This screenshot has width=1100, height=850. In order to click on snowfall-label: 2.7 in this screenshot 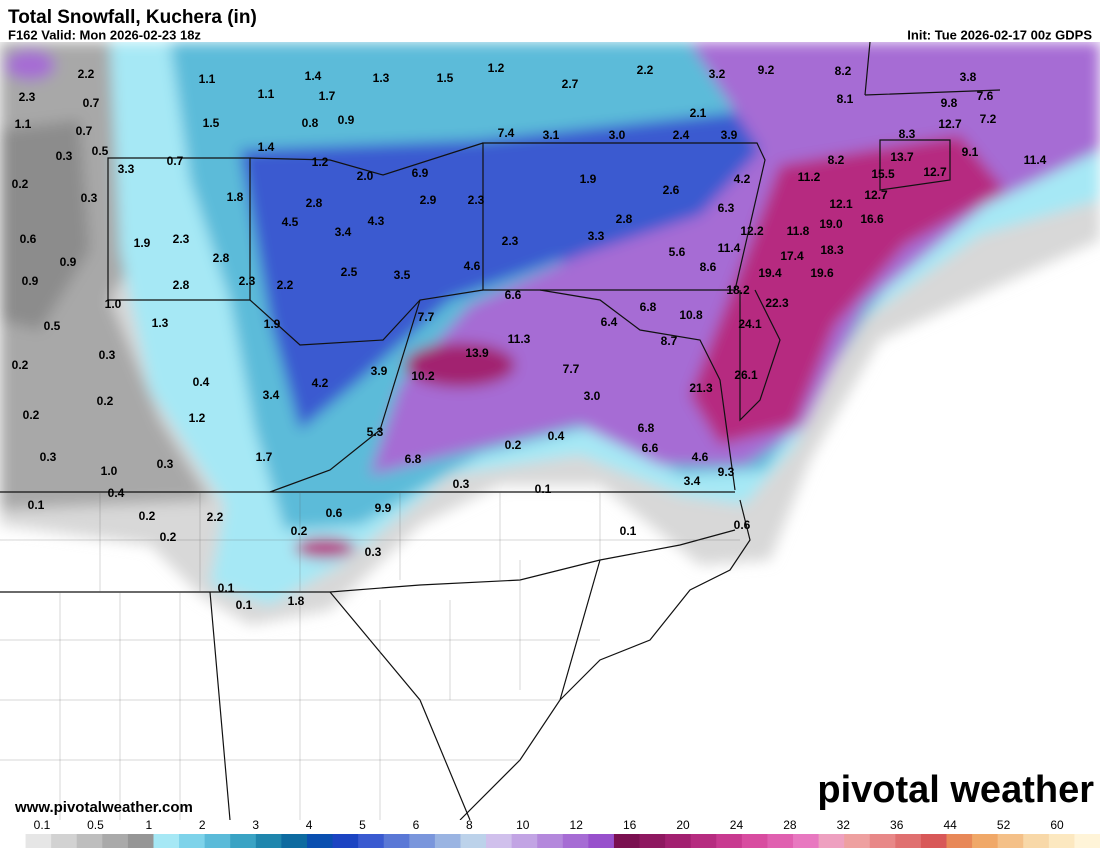, I will do `click(570, 84)`.